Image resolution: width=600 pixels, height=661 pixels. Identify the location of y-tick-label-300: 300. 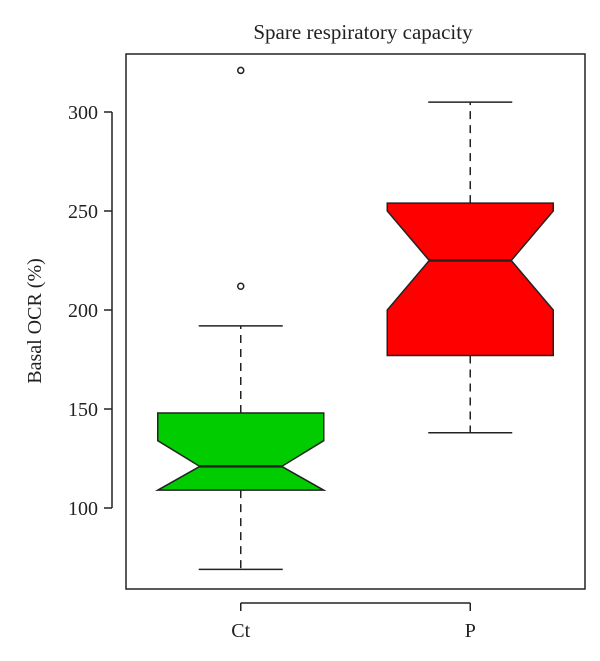
(83, 113).